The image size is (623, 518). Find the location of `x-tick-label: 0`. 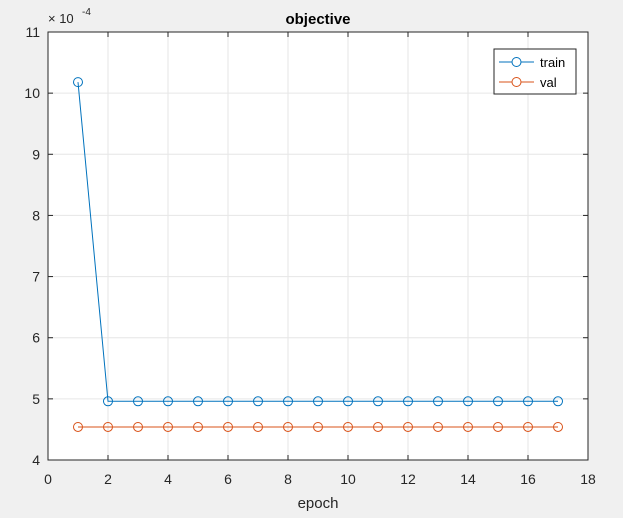

x-tick-label: 0 is located at coordinates (48, 479).